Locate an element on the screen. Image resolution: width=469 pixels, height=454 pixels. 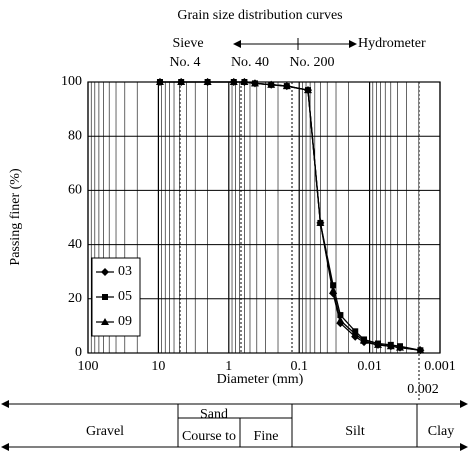
y-tick-label: 100 is located at coordinates (71, 81).